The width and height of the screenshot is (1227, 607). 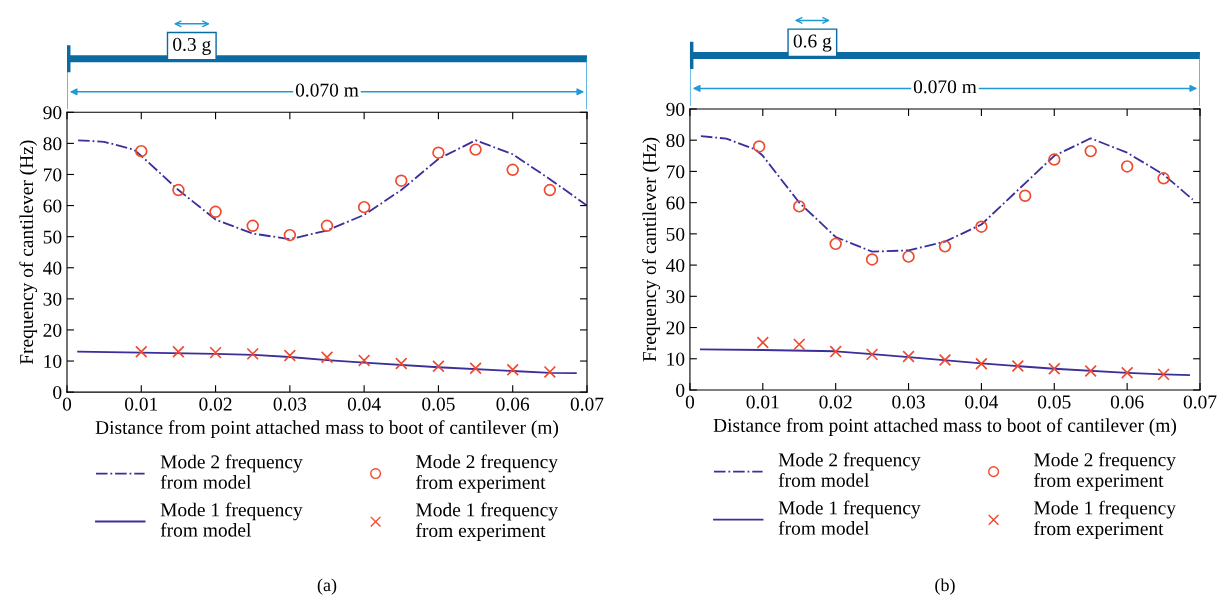 I want to click on text: (b), so click(x=945, y=586).